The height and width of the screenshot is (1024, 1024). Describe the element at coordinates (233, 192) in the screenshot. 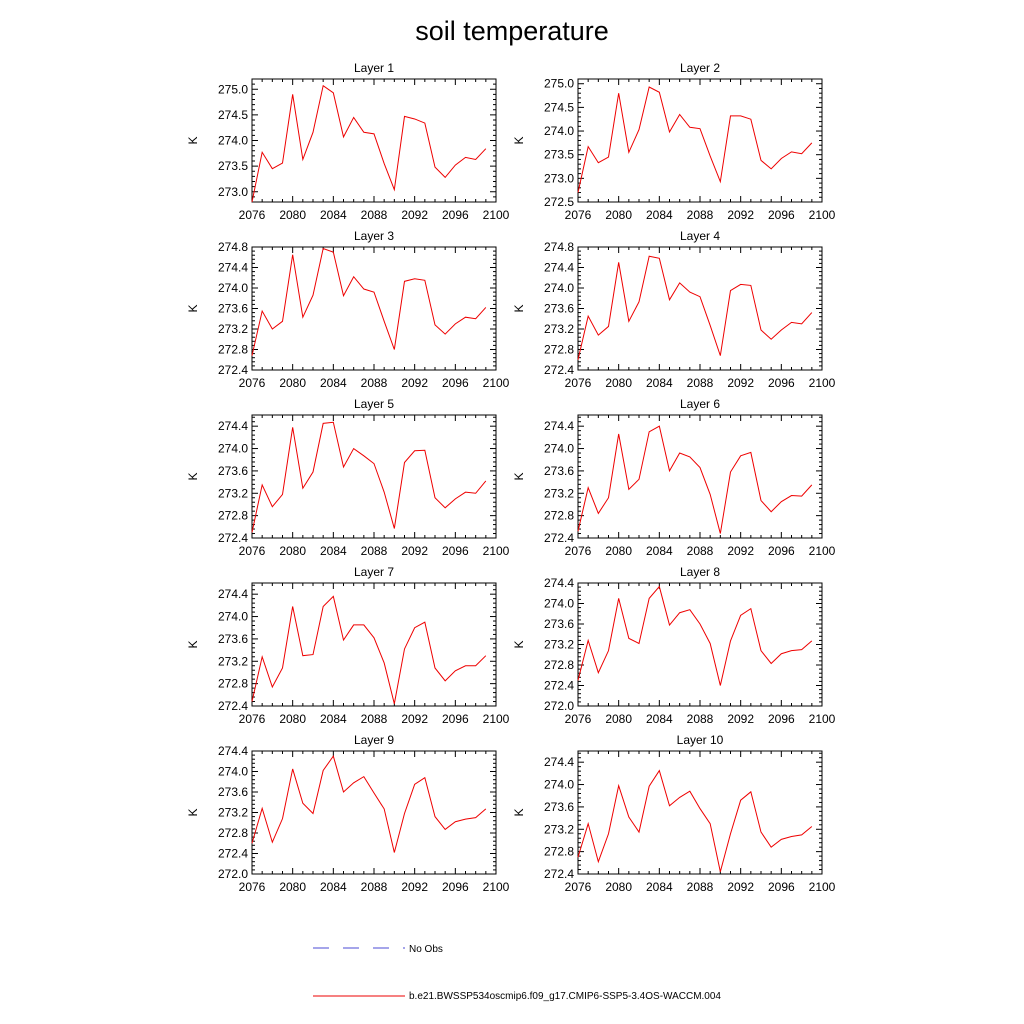

I see `y-tick-label: 273.0` at that location.